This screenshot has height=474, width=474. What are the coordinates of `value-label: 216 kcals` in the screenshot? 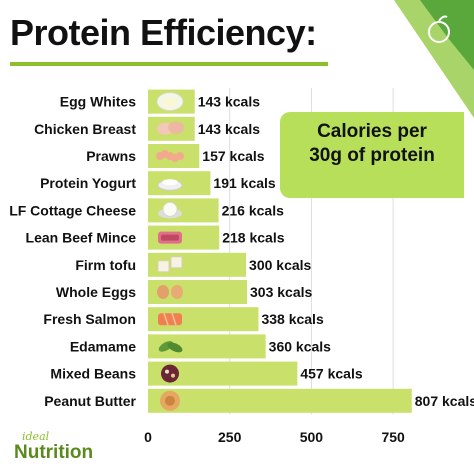 It's located at (253, 210).